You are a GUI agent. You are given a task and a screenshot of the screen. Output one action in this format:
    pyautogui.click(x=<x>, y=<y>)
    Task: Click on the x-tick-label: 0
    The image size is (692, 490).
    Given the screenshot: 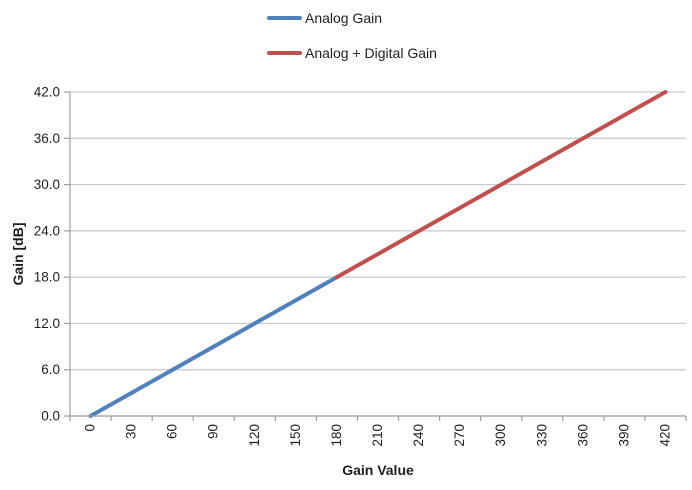 What is the action you would take?
    pyautogui.click(x=90, y=428)
    